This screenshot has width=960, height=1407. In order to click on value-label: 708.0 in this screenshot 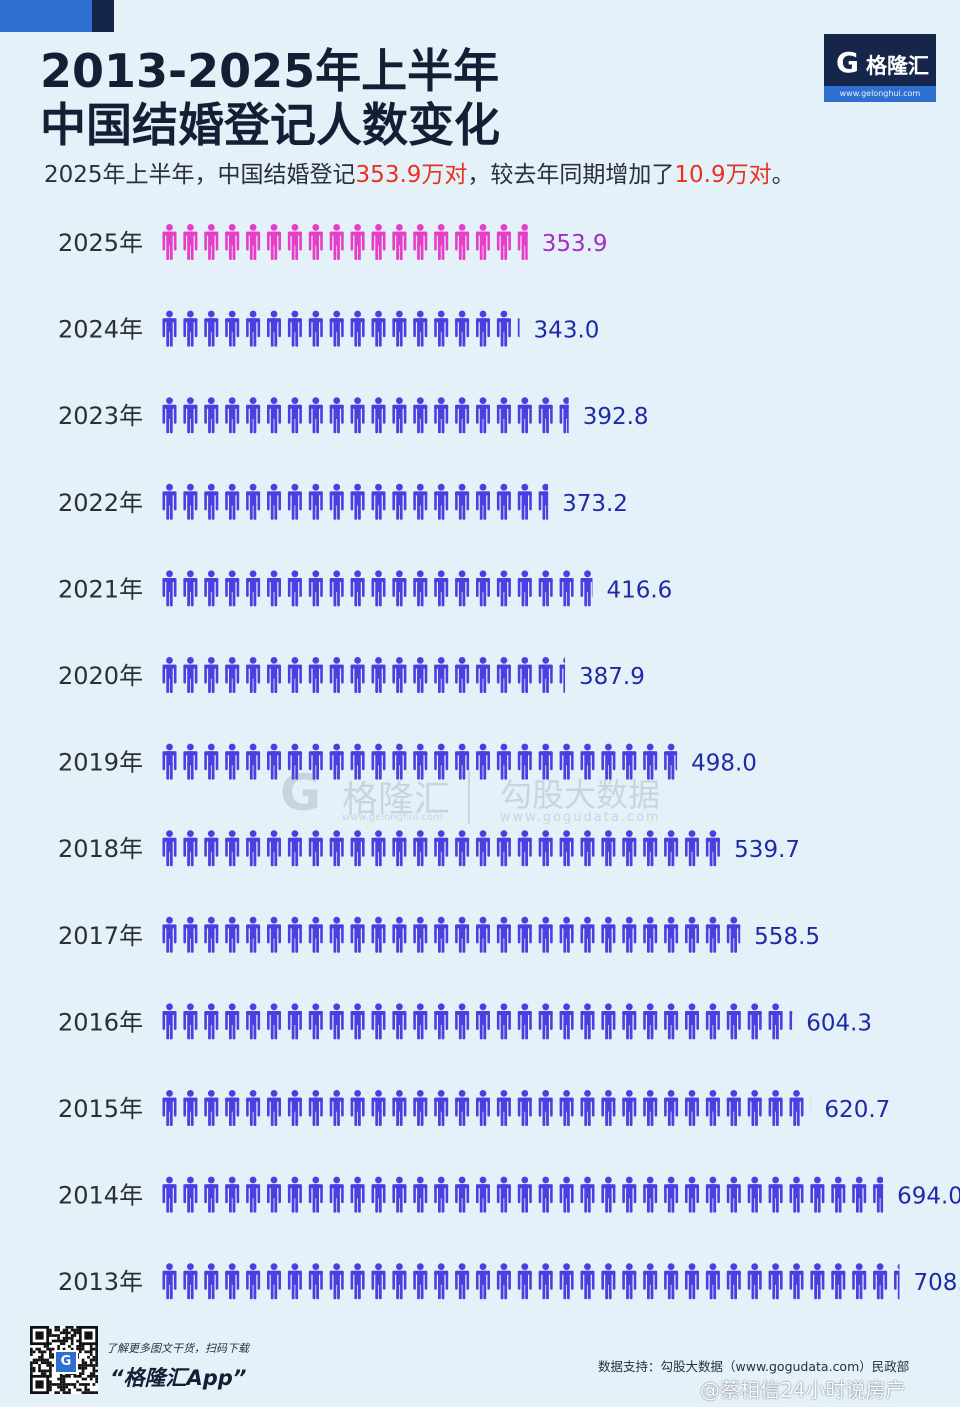, I will do `click(937, 1283)`.